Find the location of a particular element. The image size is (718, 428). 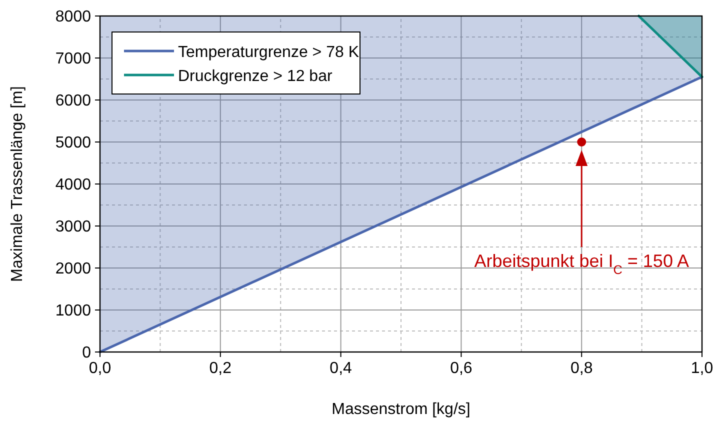

x-tick-label: 0,4 is located at coordinates (341, 368).